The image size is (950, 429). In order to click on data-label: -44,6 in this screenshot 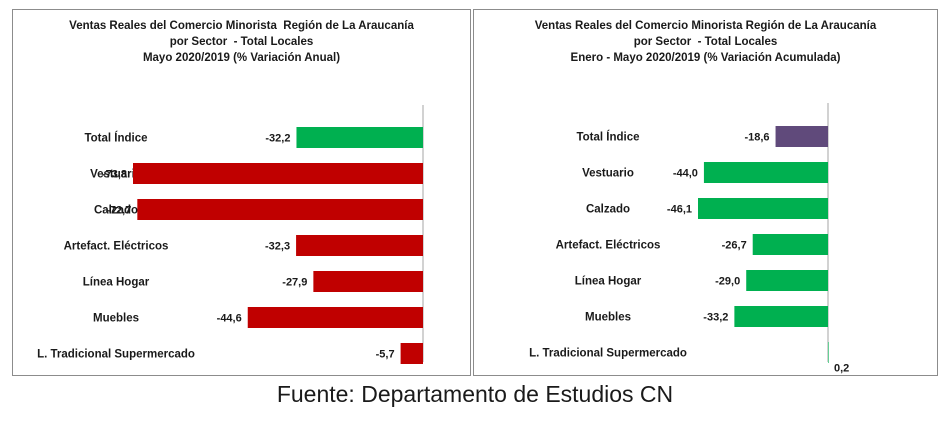, I will do `click(229, 319)`.